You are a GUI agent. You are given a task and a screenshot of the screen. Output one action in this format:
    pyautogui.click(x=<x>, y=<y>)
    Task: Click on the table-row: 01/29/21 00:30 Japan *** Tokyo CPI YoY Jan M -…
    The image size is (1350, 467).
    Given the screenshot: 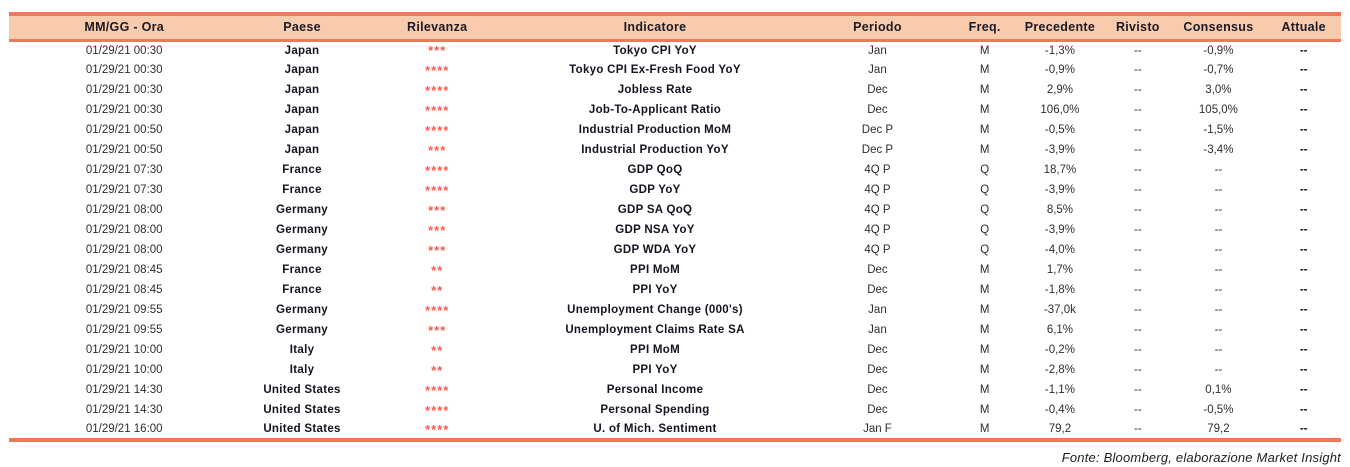 What is the action you would take?
    pyautogui.click(x=675, y=50)
    